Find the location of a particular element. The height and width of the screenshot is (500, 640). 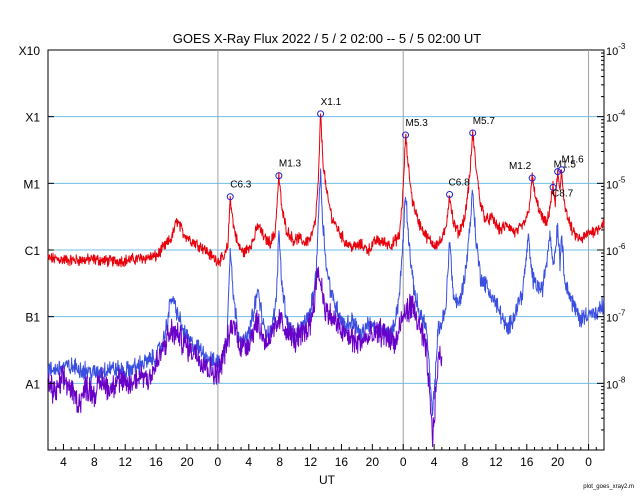

left-axis-label: A1 is located at coordinates (32, 384).